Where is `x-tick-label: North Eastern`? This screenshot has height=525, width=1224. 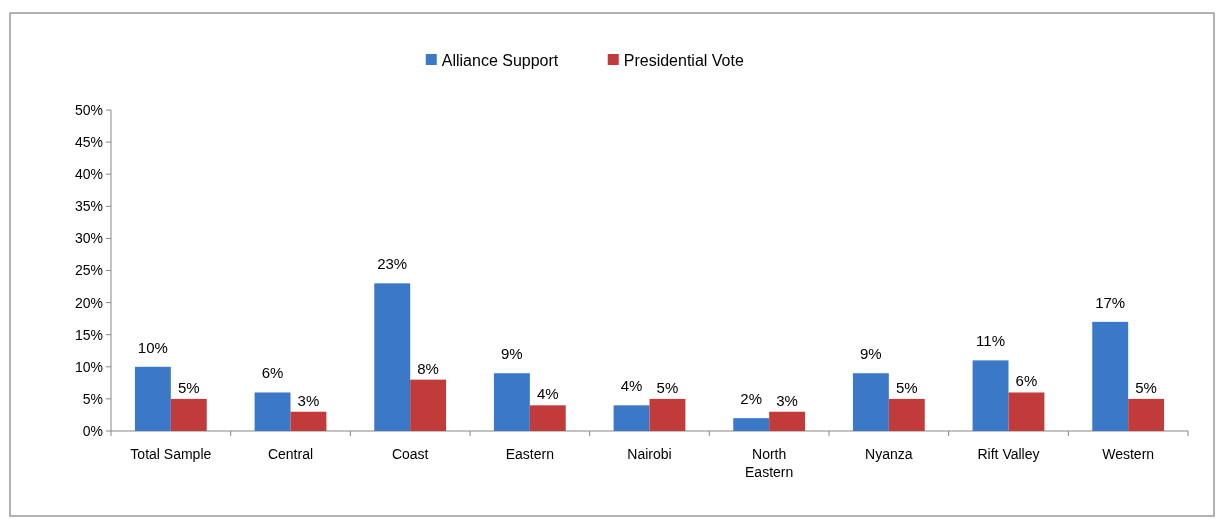 x-tick-label: North Eastern is located at coordinates (769, 463).